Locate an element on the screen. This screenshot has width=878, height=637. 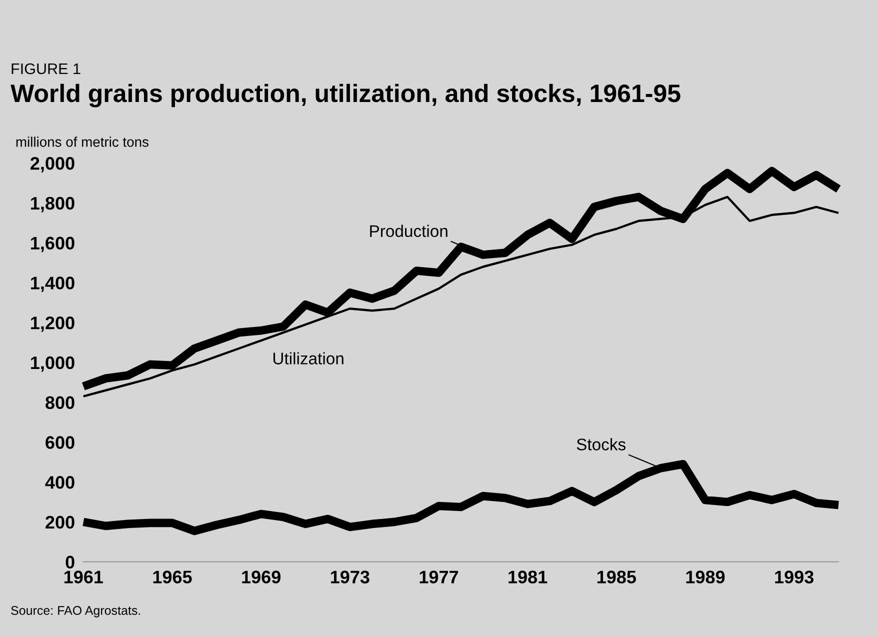
x-tick-label: 1989 is located at coordinates (705, 577).